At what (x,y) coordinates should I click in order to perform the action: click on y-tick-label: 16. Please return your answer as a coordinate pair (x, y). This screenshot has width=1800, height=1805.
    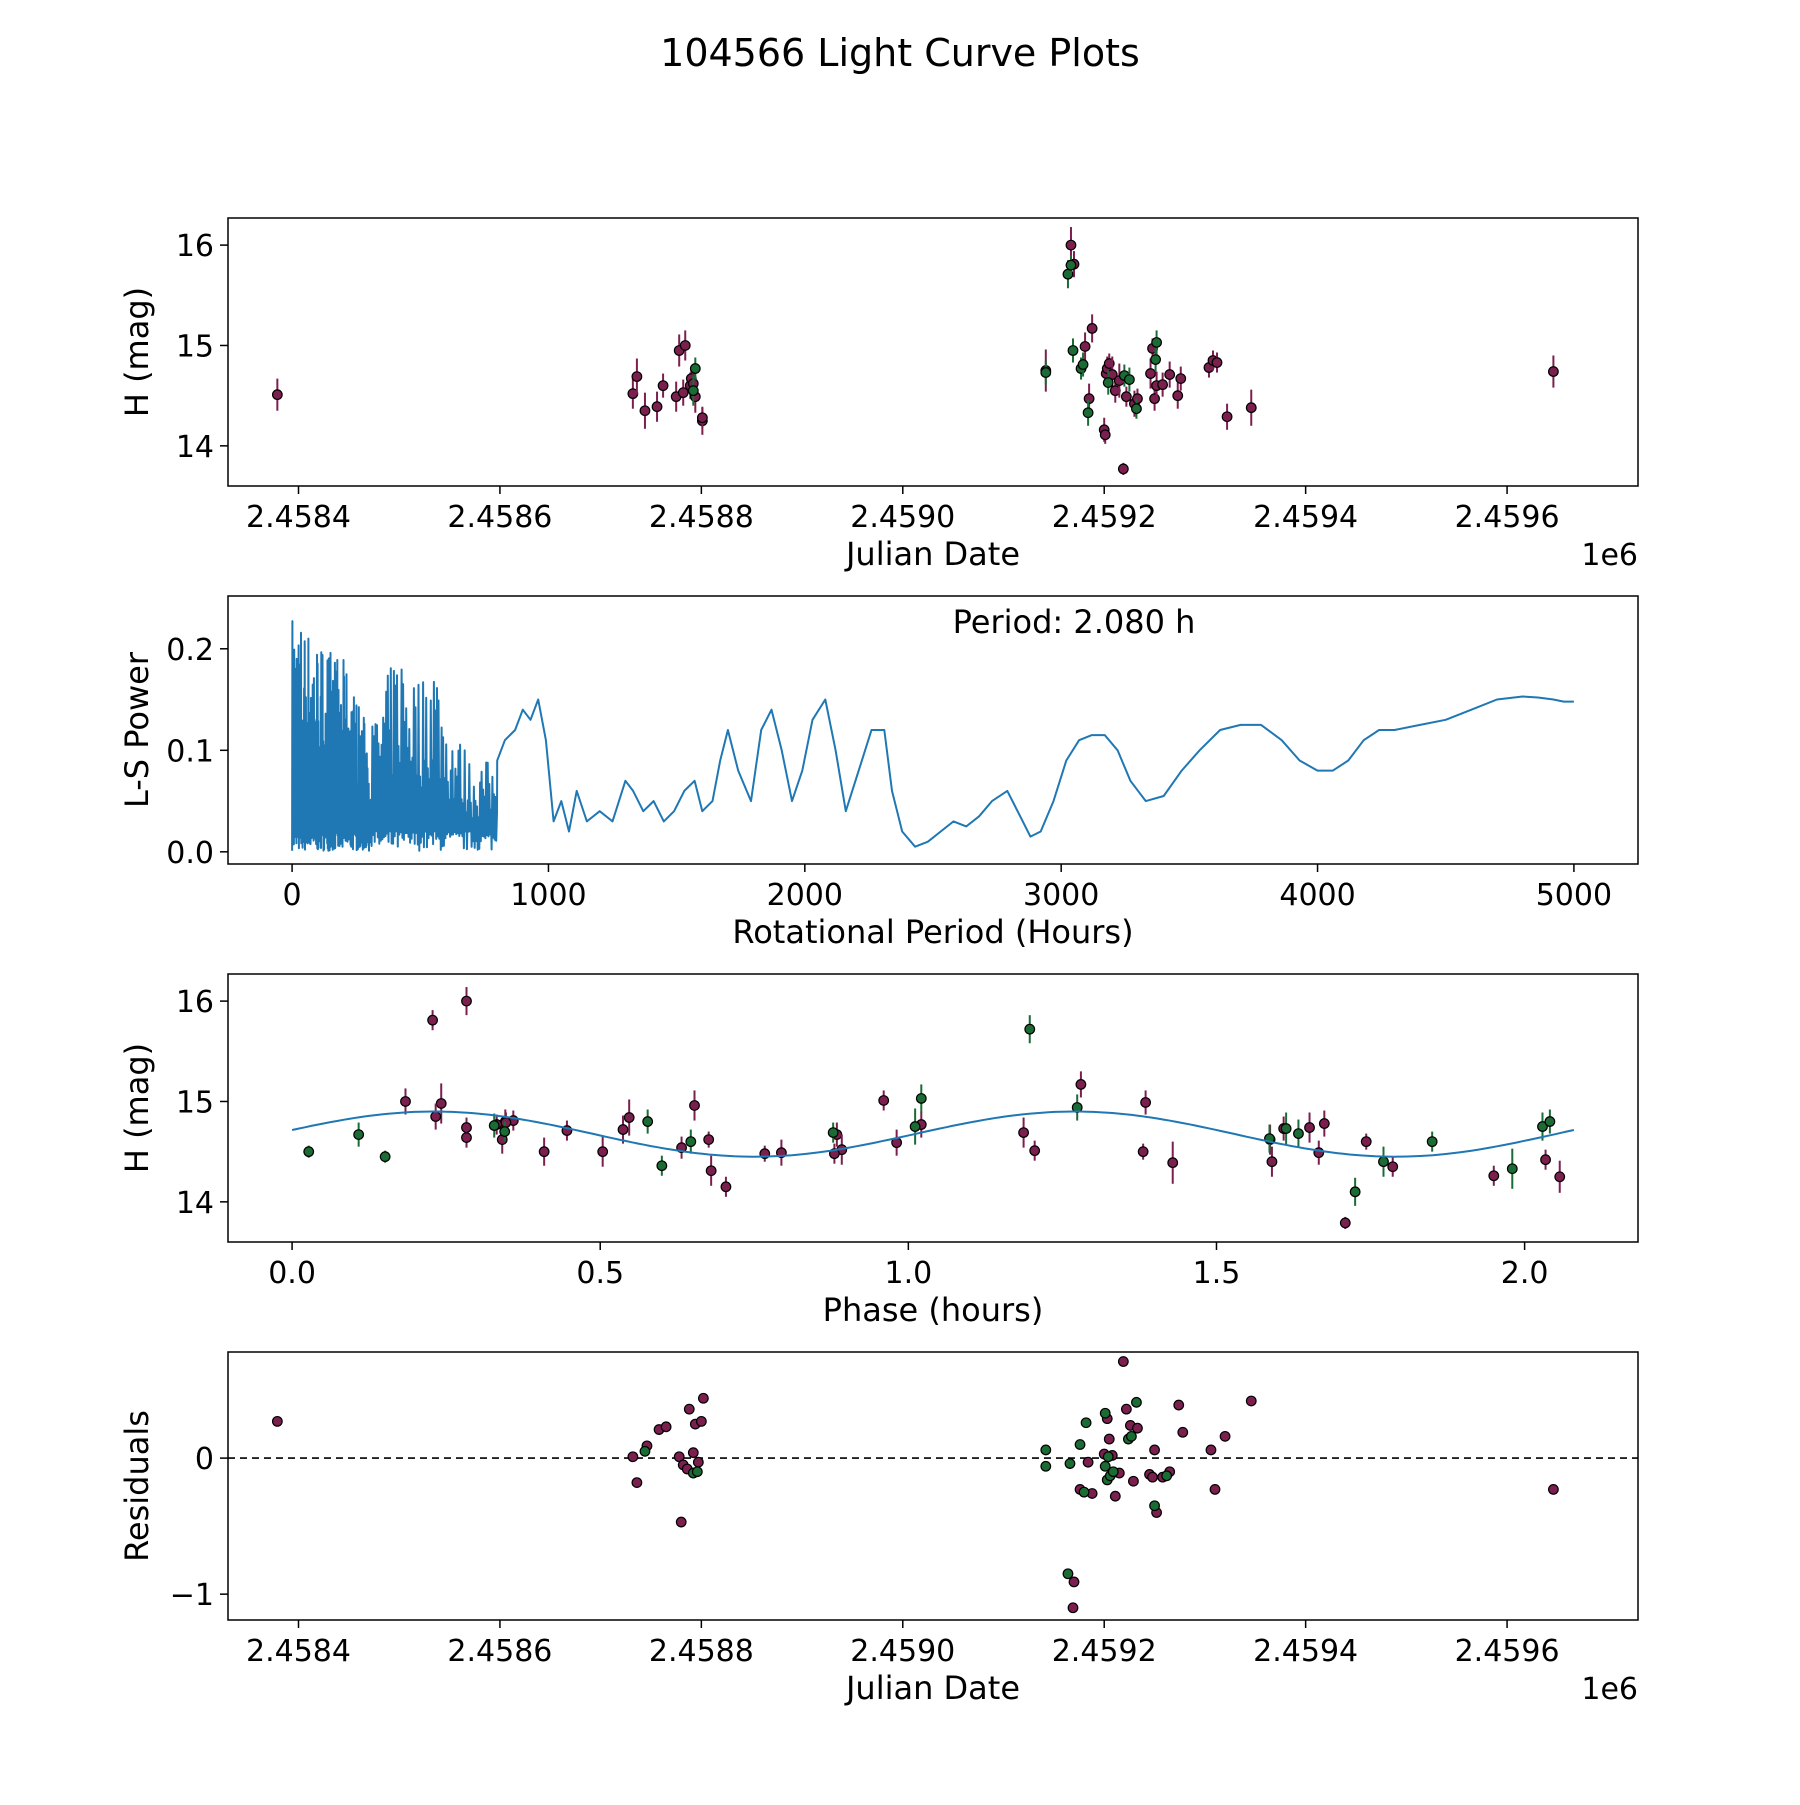
    Looking at the image, I should click on (195, 1002).